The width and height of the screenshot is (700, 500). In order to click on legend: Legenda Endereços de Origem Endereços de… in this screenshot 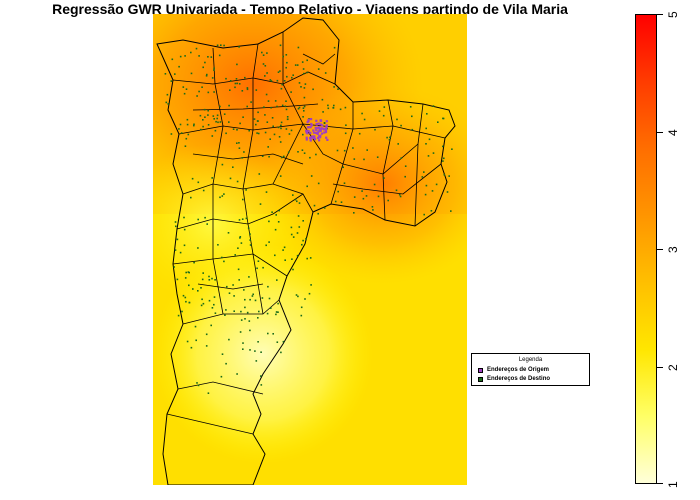, I will do `click(530, 369)`.